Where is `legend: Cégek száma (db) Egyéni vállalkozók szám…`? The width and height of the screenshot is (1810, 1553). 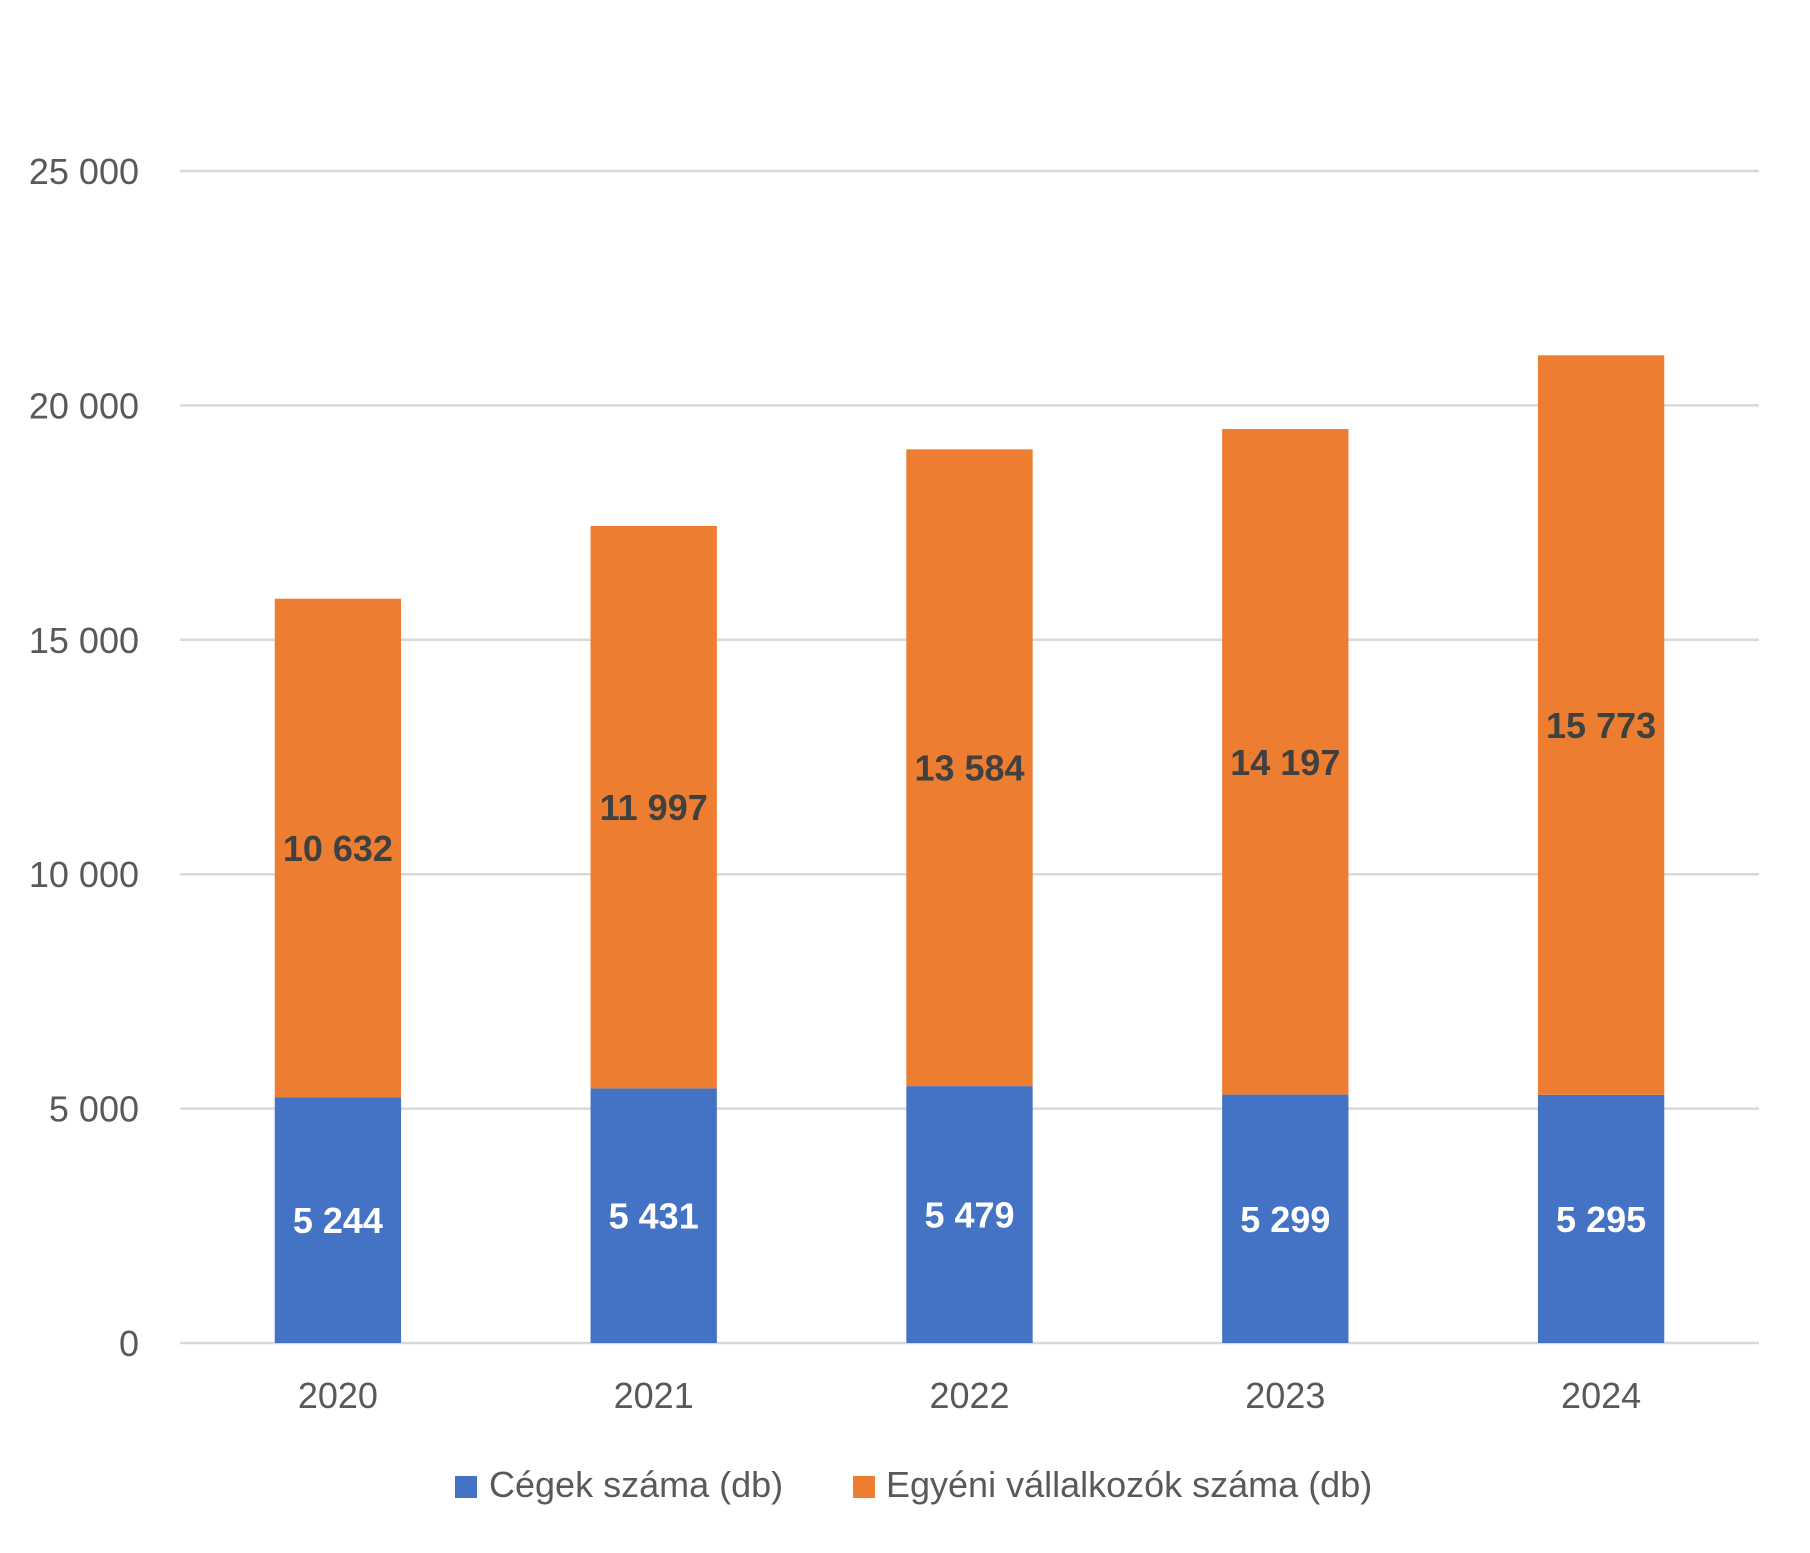 legend: Cégek száma (db) Egyéni vállalkozók szám… is located at coordinates (913, 1484).